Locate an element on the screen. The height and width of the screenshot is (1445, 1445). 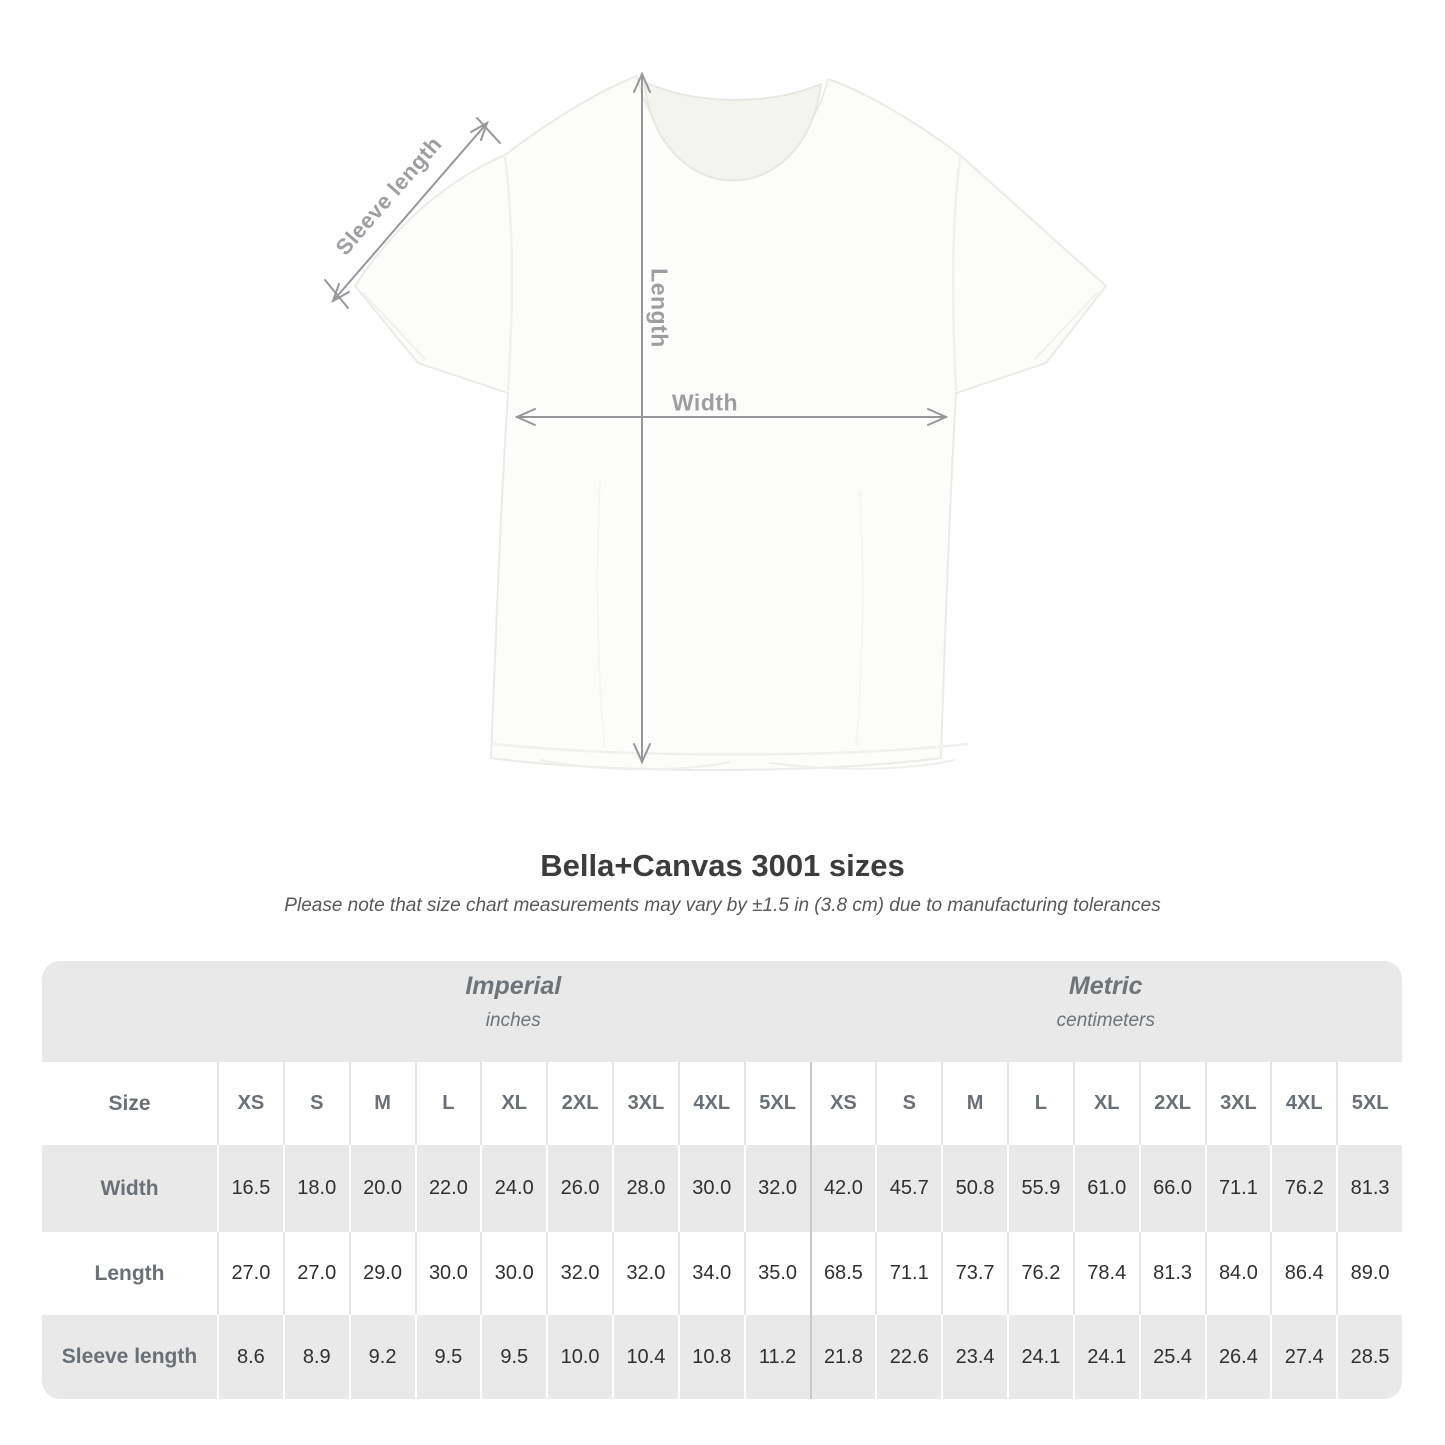
cell-width-metric-s: 45.7 is located at coordinates (908, 1188).